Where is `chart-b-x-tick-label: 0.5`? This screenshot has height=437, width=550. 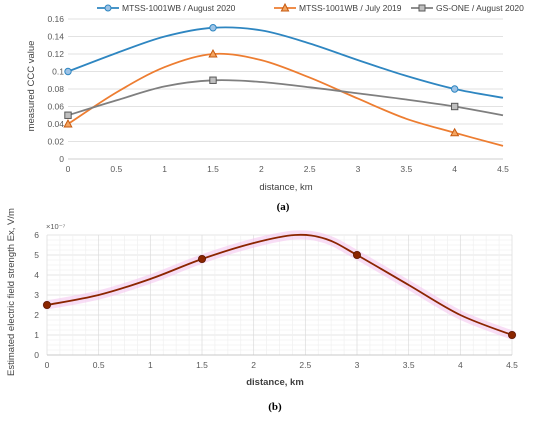
chart-b-x-tick-label: 0.5 is located at coordinates (99, 365).